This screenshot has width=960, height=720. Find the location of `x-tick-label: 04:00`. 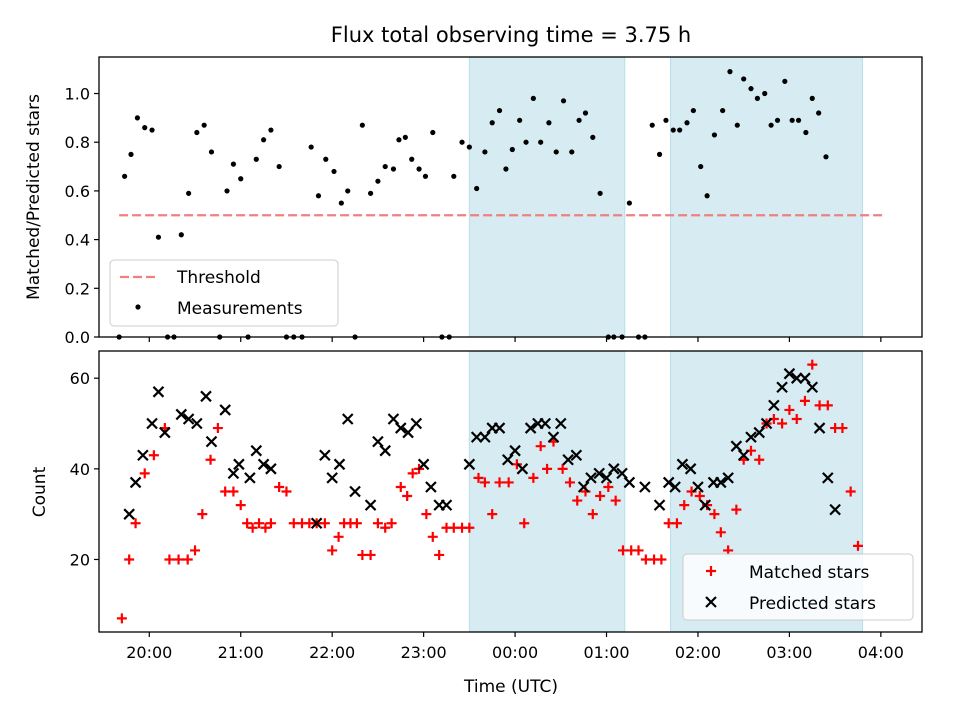

x-tick-label: 04:00 is located at coordinates (881, 652).